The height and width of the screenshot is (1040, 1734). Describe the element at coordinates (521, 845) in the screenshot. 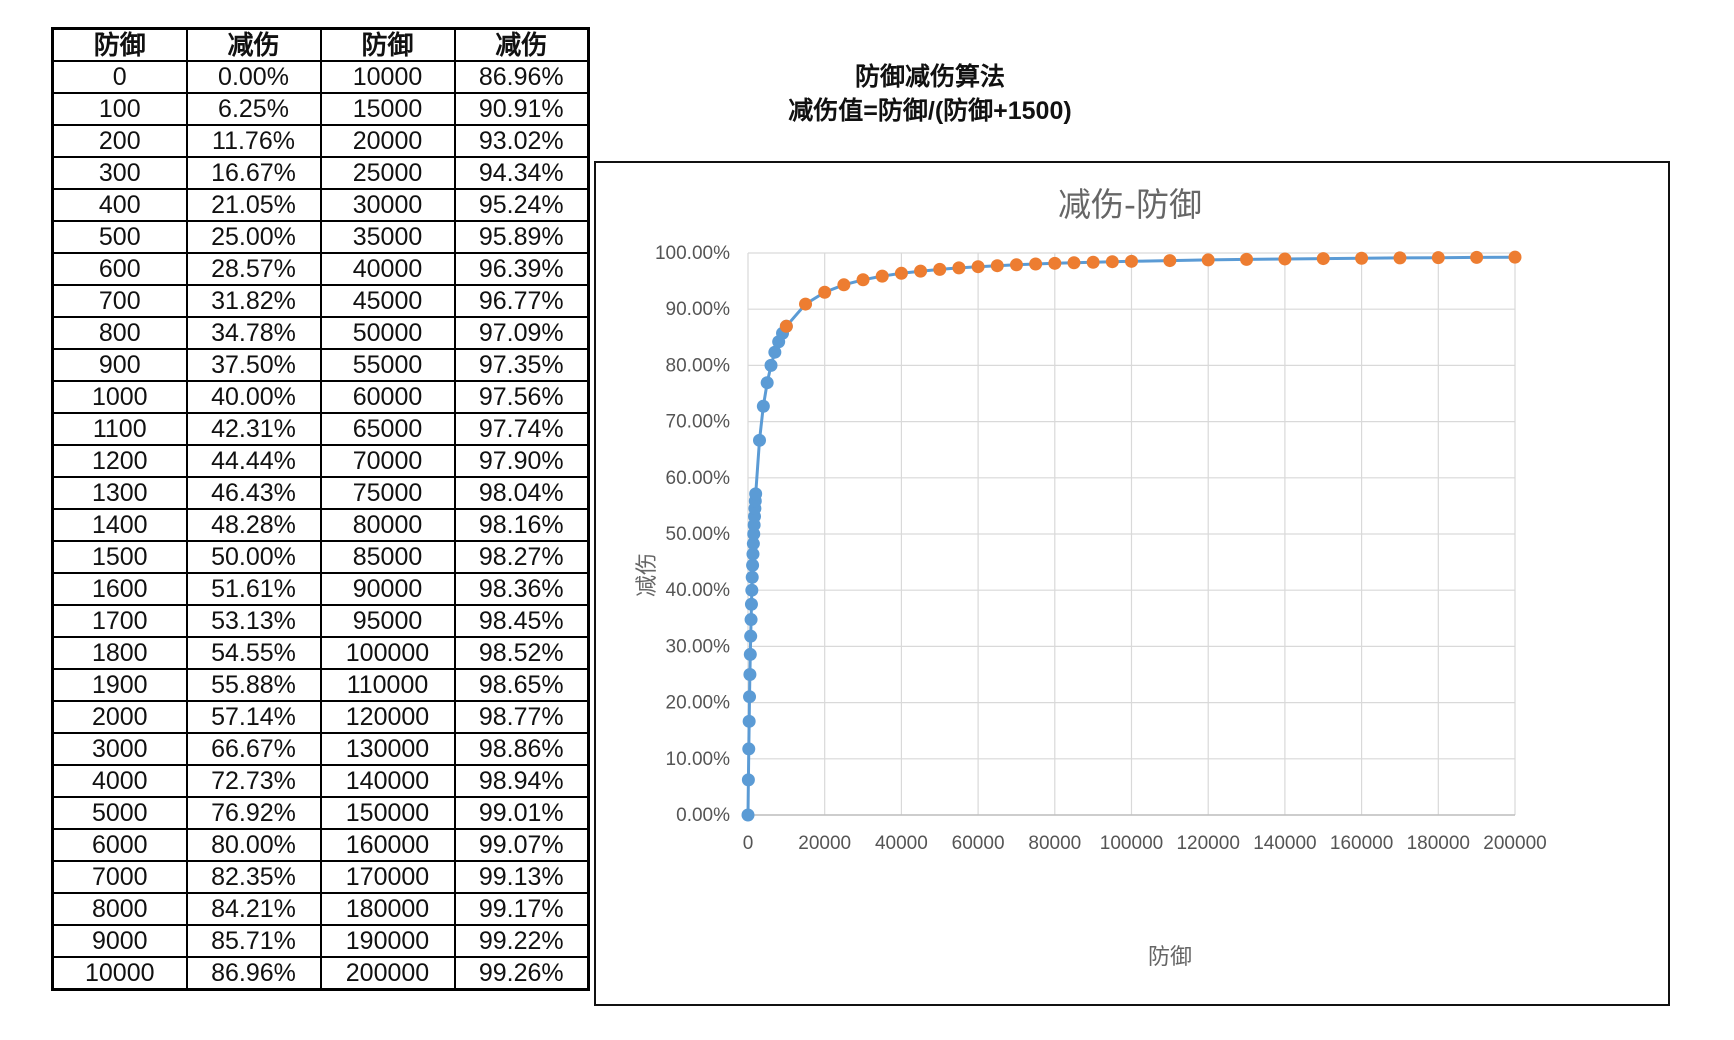

I see `cell-reduction: 99.07%` at that location.